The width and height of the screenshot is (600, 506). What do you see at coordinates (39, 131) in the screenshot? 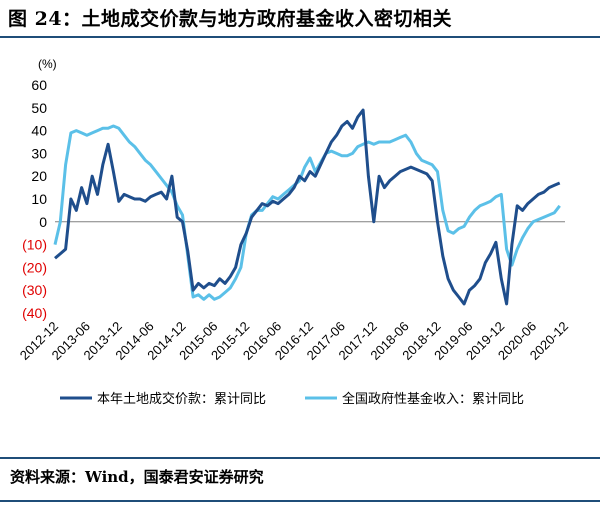
I see `y-tick-label: 40` at bounding box center [39, 131].